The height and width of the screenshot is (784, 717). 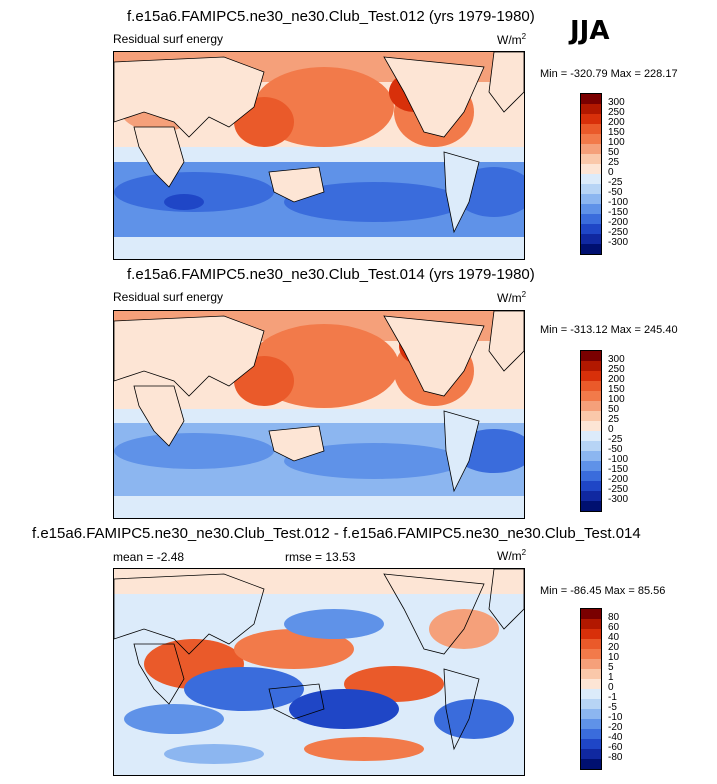 What do you see at coordinates (616, 112) in the screenshot?
I see `panel1-colorbar-label: 250` at bounding box center [616, 112].